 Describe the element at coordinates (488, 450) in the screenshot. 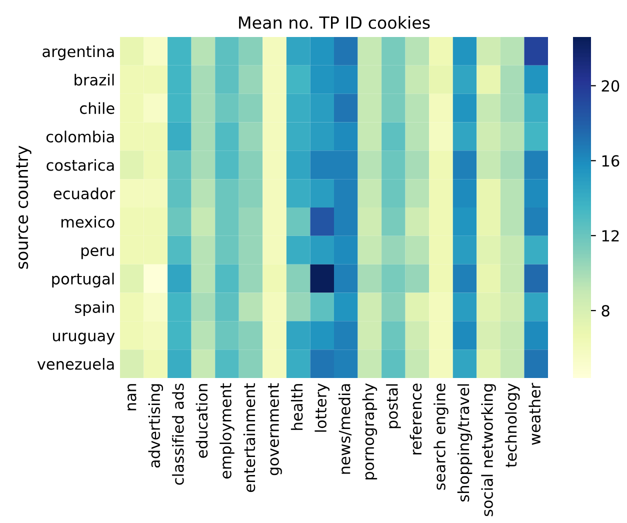

I see `x-tick-label: social networking` at that location.